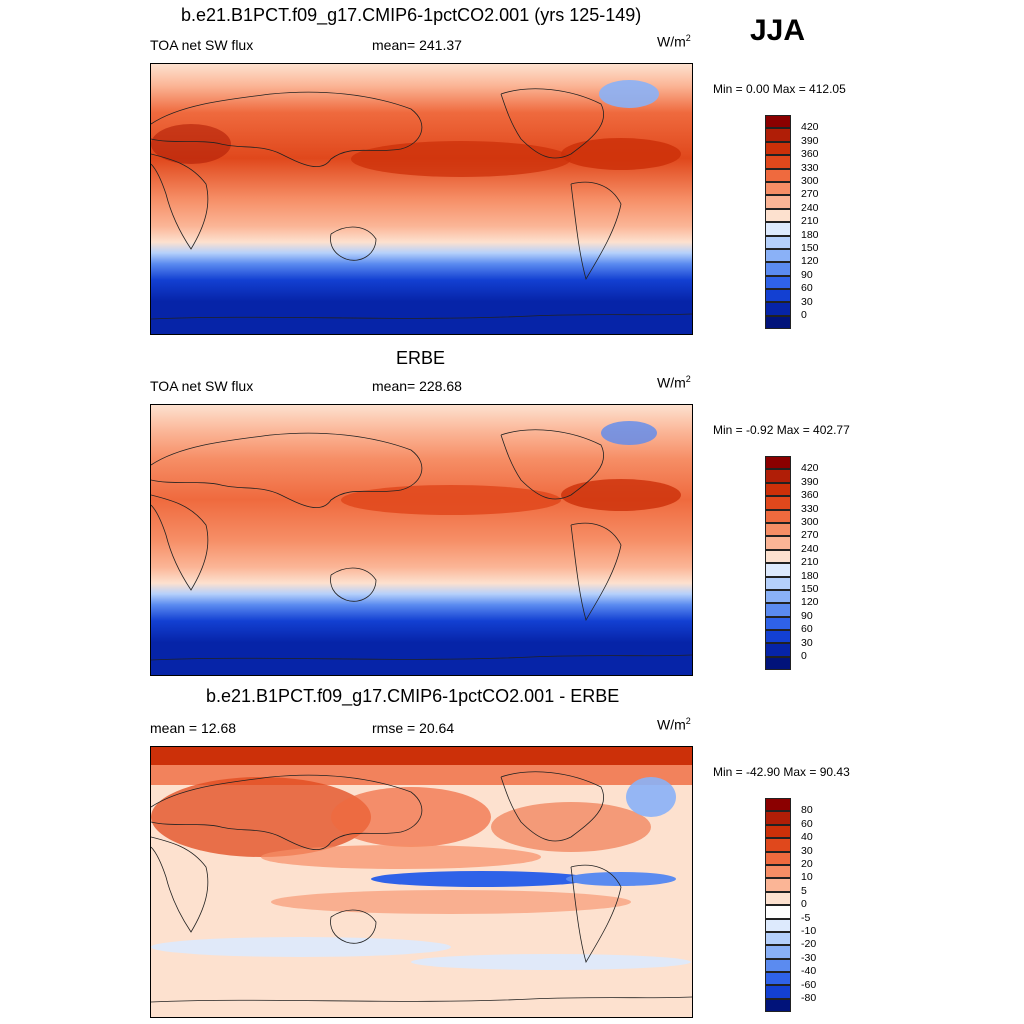  What do you see at coordinates (180, 201) in the screenshot?
I see `panel1-coast-africa` at bounding box center [180, 201].